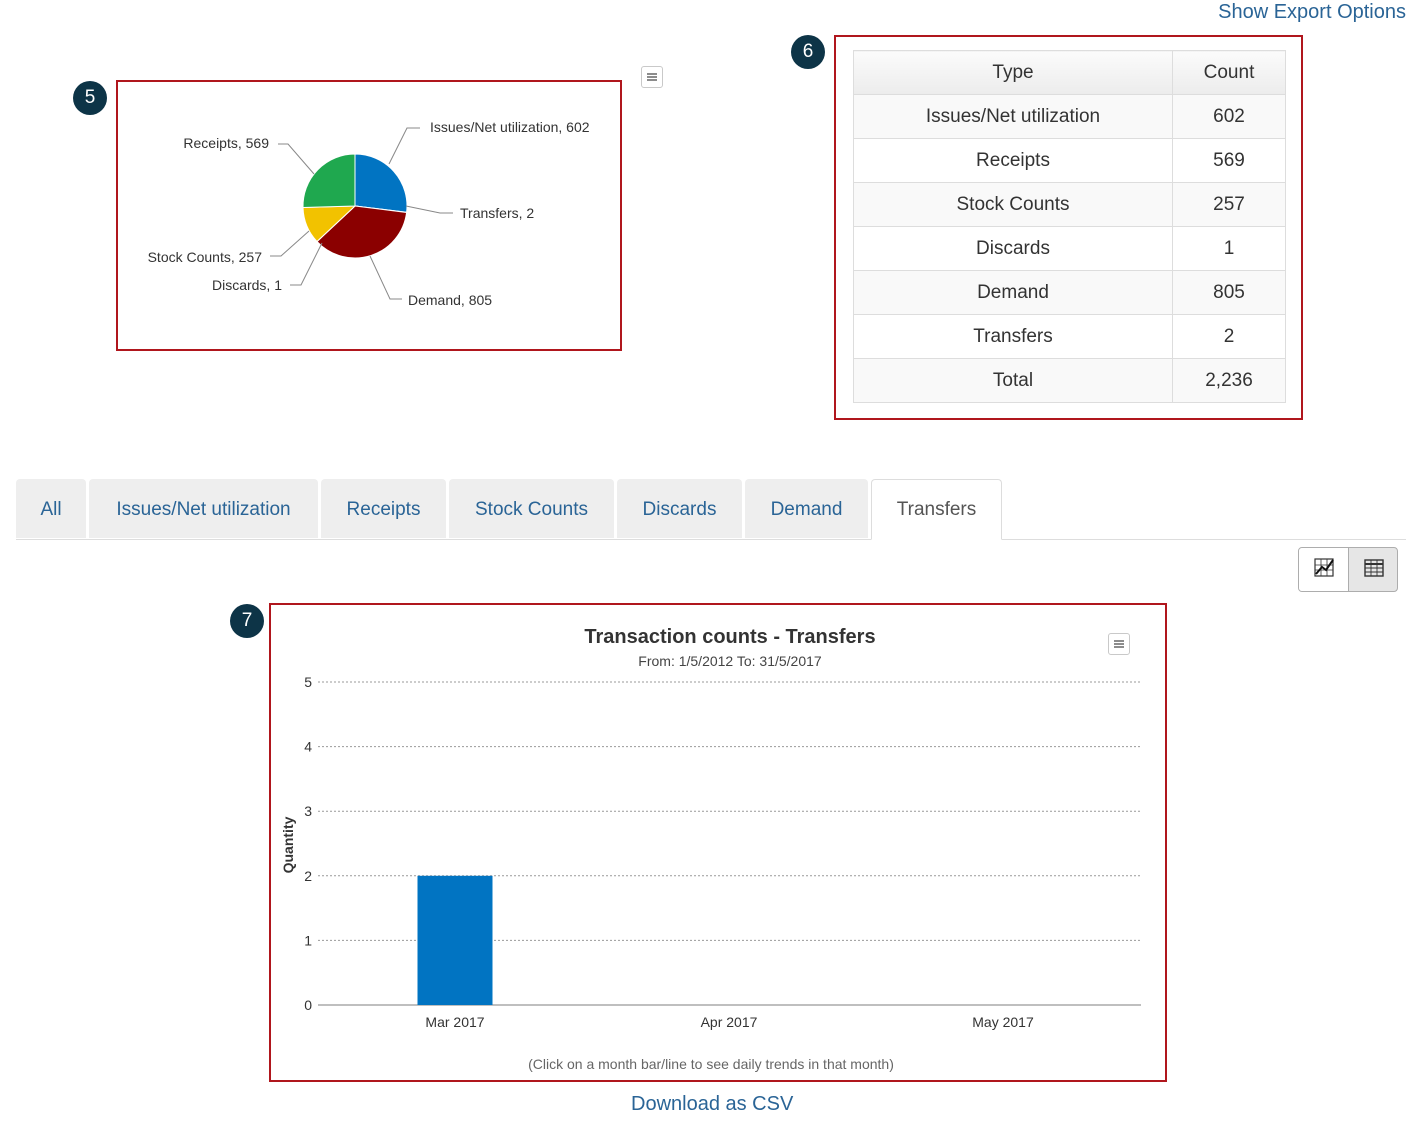 The image size is (1412, 1125). Describe the element at coordinates (712, 1104) in the screenshot. I see `download-csv-link: Download as CSV` at that location.